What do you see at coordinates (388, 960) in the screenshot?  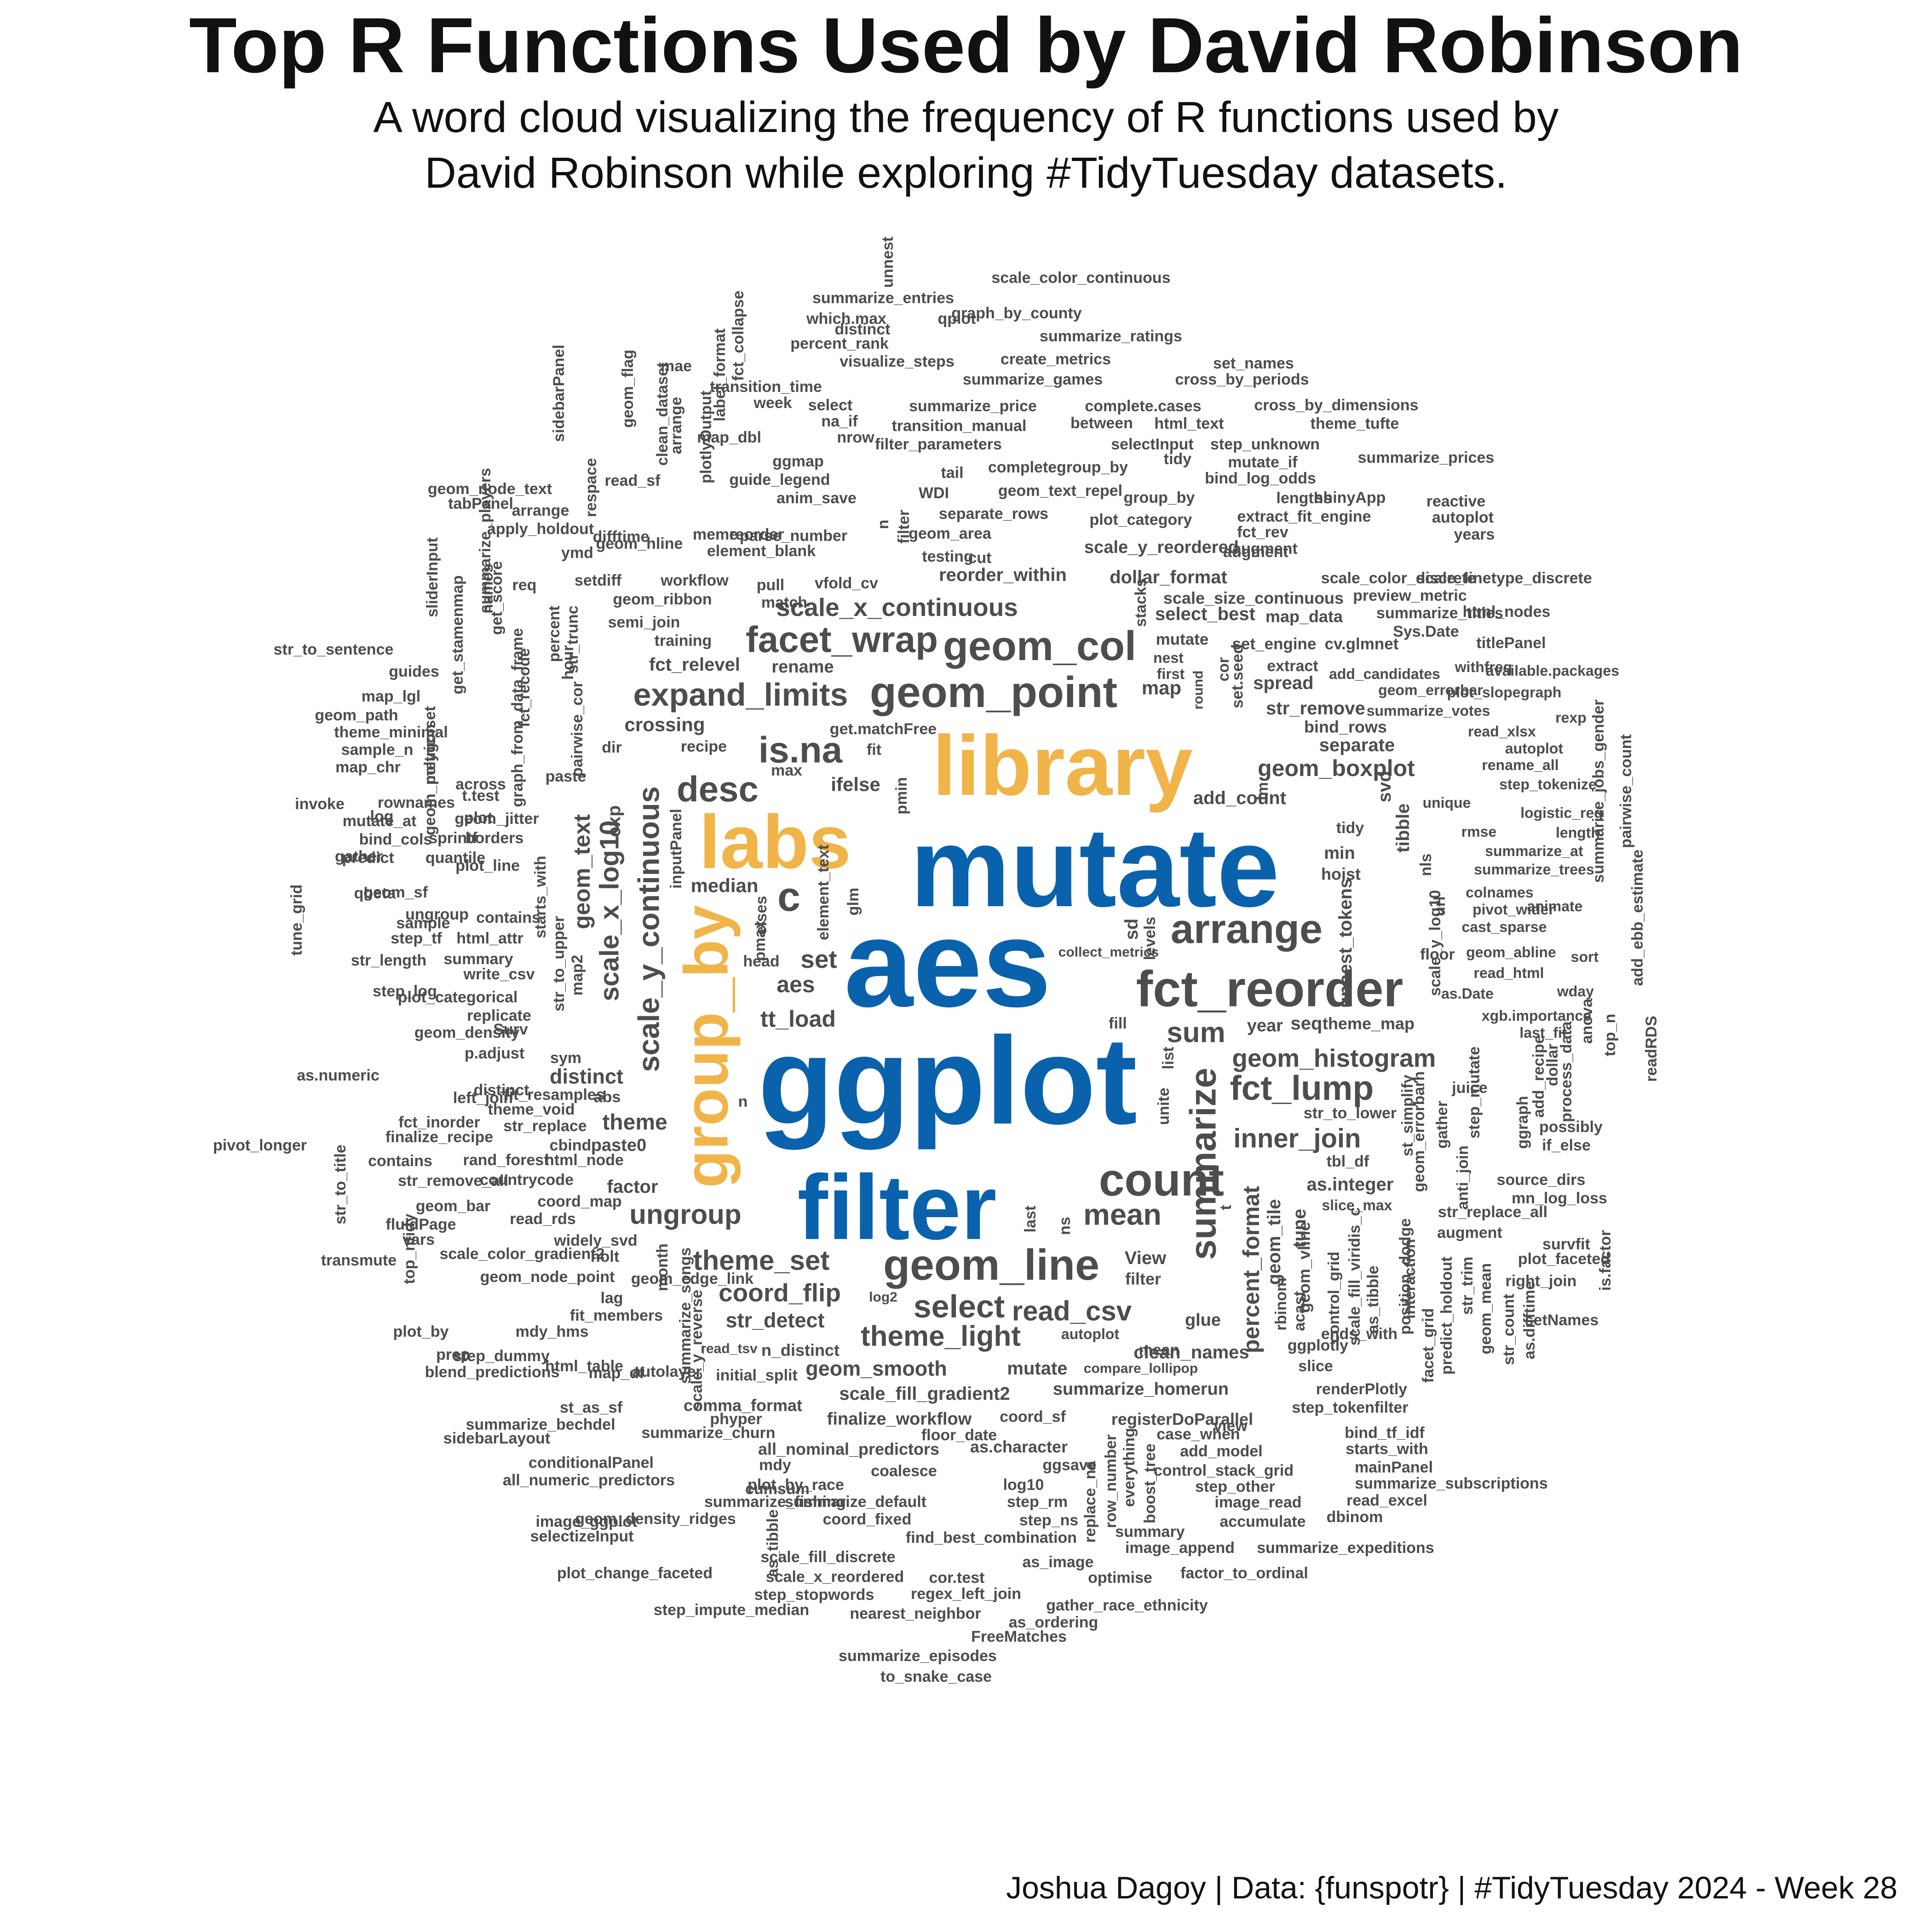 I see `word-247: str_length` at bounding box center [388, 960].